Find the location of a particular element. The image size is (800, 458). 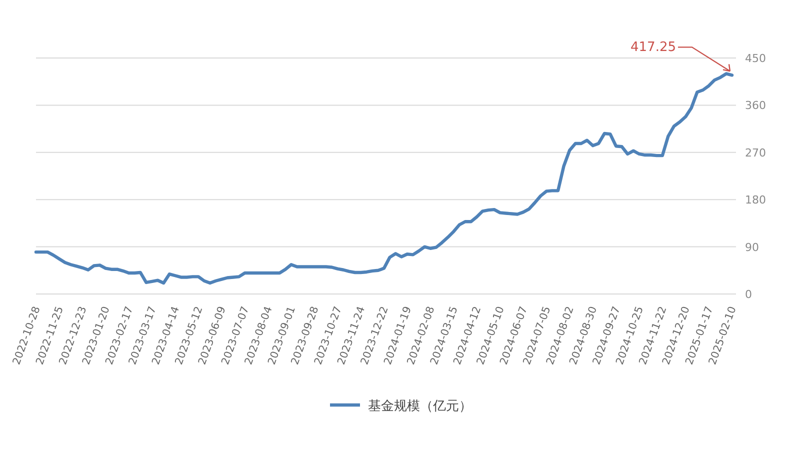

annotation: 417.25 is located at coordinates (653, 48).